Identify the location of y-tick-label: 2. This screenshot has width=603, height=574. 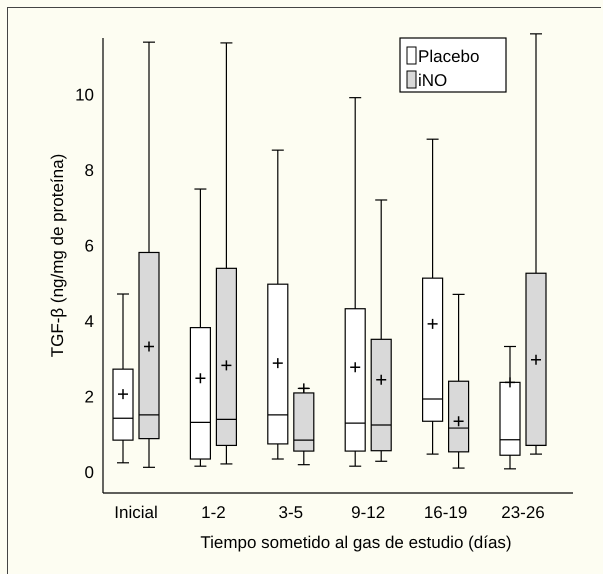
(89, 397).